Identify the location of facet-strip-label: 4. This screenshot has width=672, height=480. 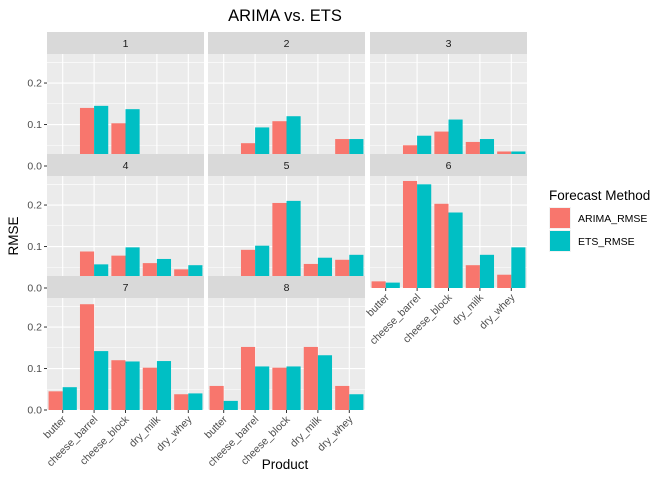
(126, 166).